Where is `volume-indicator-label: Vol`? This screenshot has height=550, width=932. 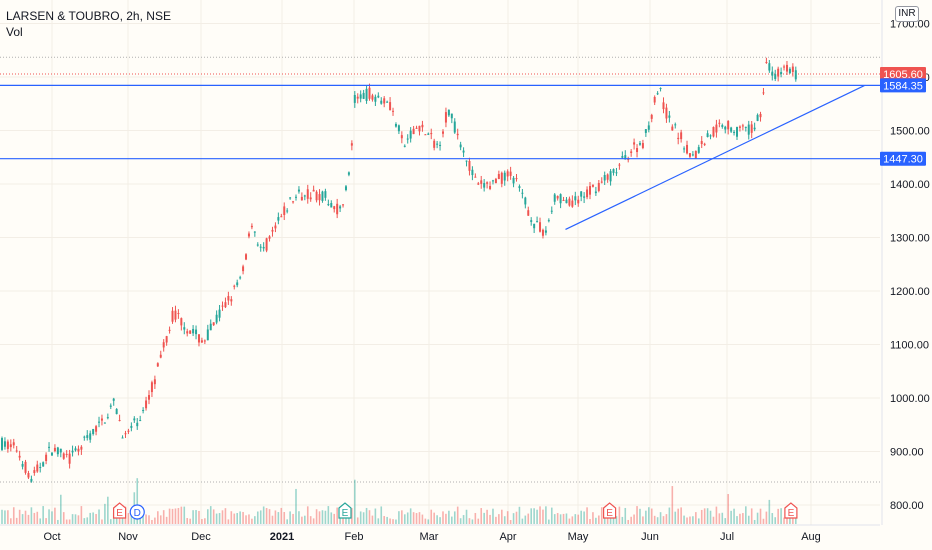
volume-indicator-label: Vol is located at coordinates (14, 32).